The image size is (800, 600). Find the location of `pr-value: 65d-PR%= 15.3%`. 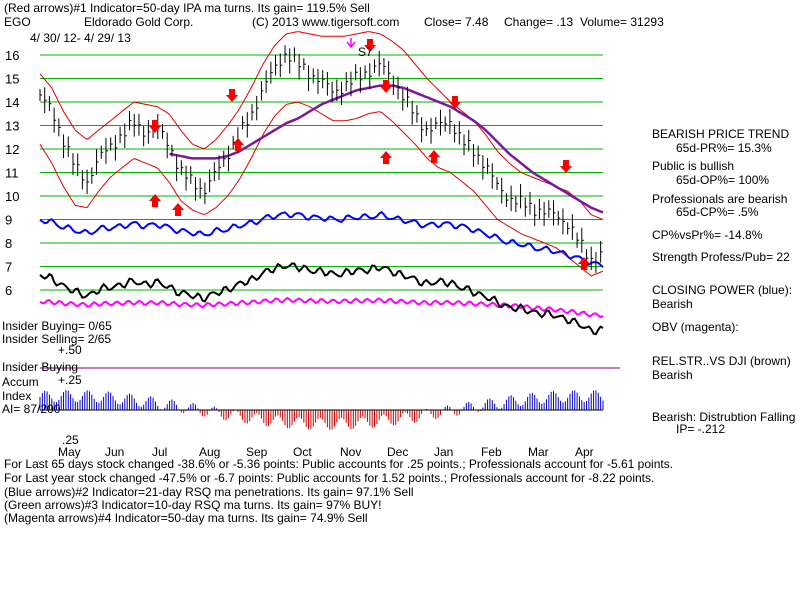

pr-value: 65d-PR%= 15.3% is located at coordinates (724, 148).